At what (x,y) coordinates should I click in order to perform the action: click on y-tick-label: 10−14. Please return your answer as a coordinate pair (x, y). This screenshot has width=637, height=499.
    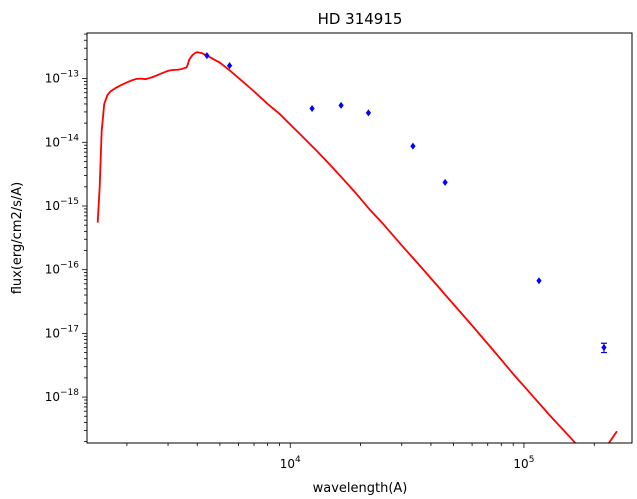
    Looking at the image, I should click on (62, 141).